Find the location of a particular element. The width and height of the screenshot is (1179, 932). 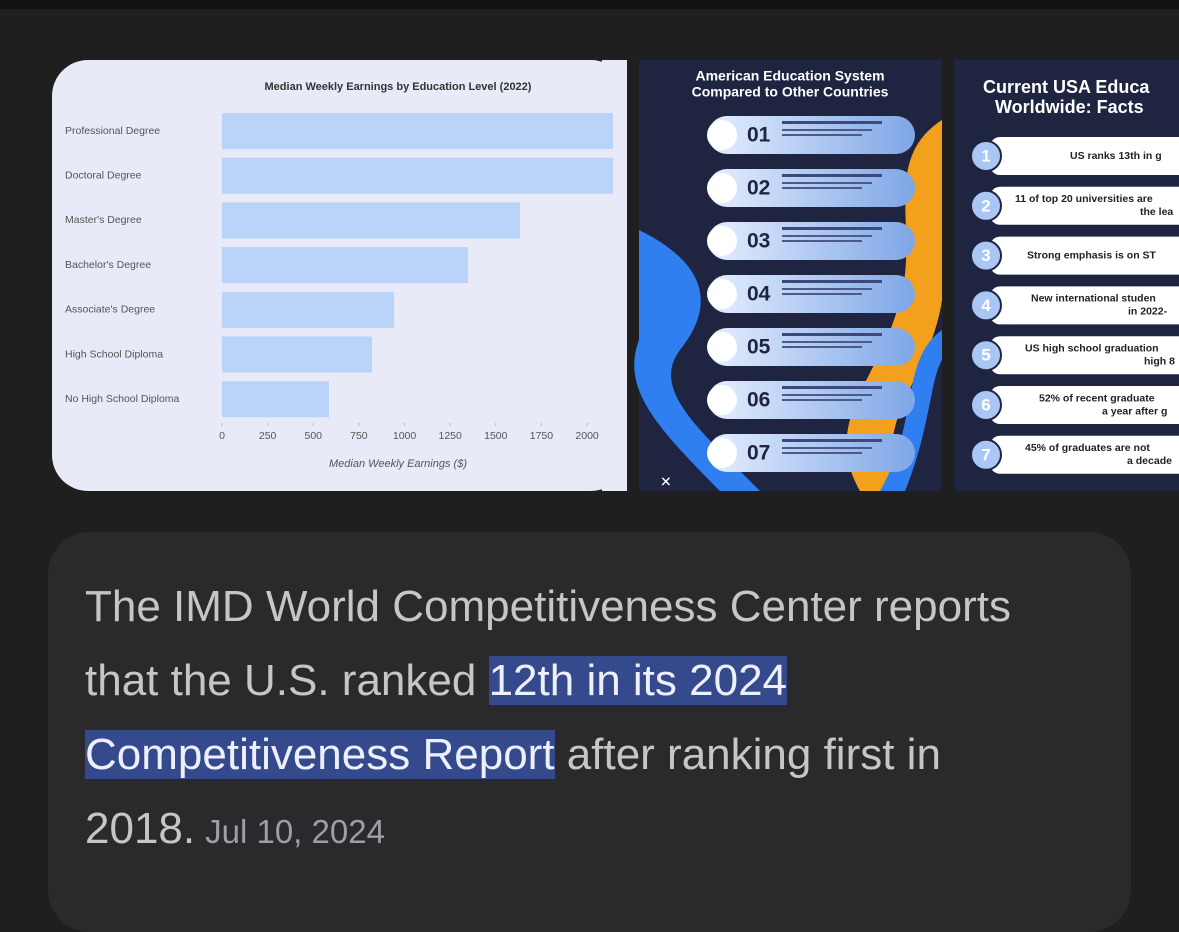

item-text: the lea is located at coordinates (1156, 212).